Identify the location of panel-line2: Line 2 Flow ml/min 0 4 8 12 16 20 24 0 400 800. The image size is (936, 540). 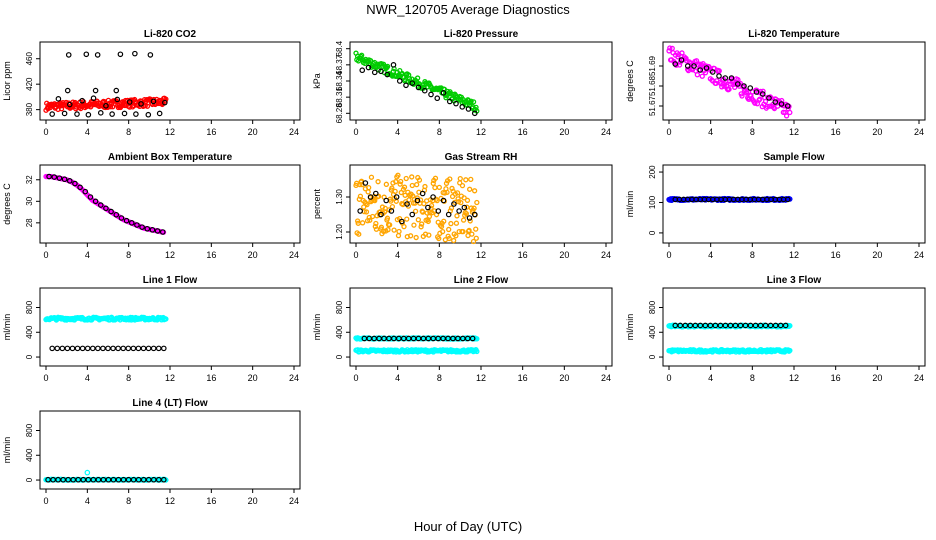
(462, 329).